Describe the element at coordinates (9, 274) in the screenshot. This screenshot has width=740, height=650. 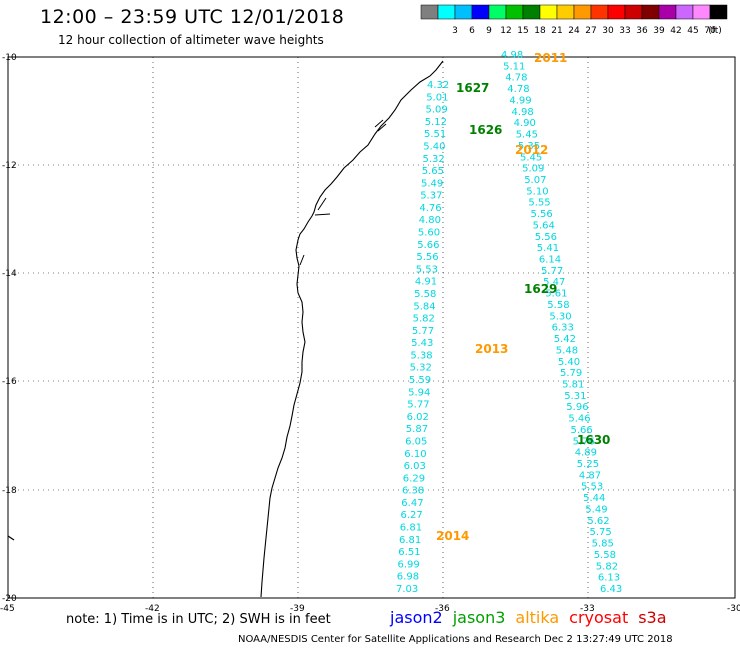
I see `lat-tick-label: -14` at that location.